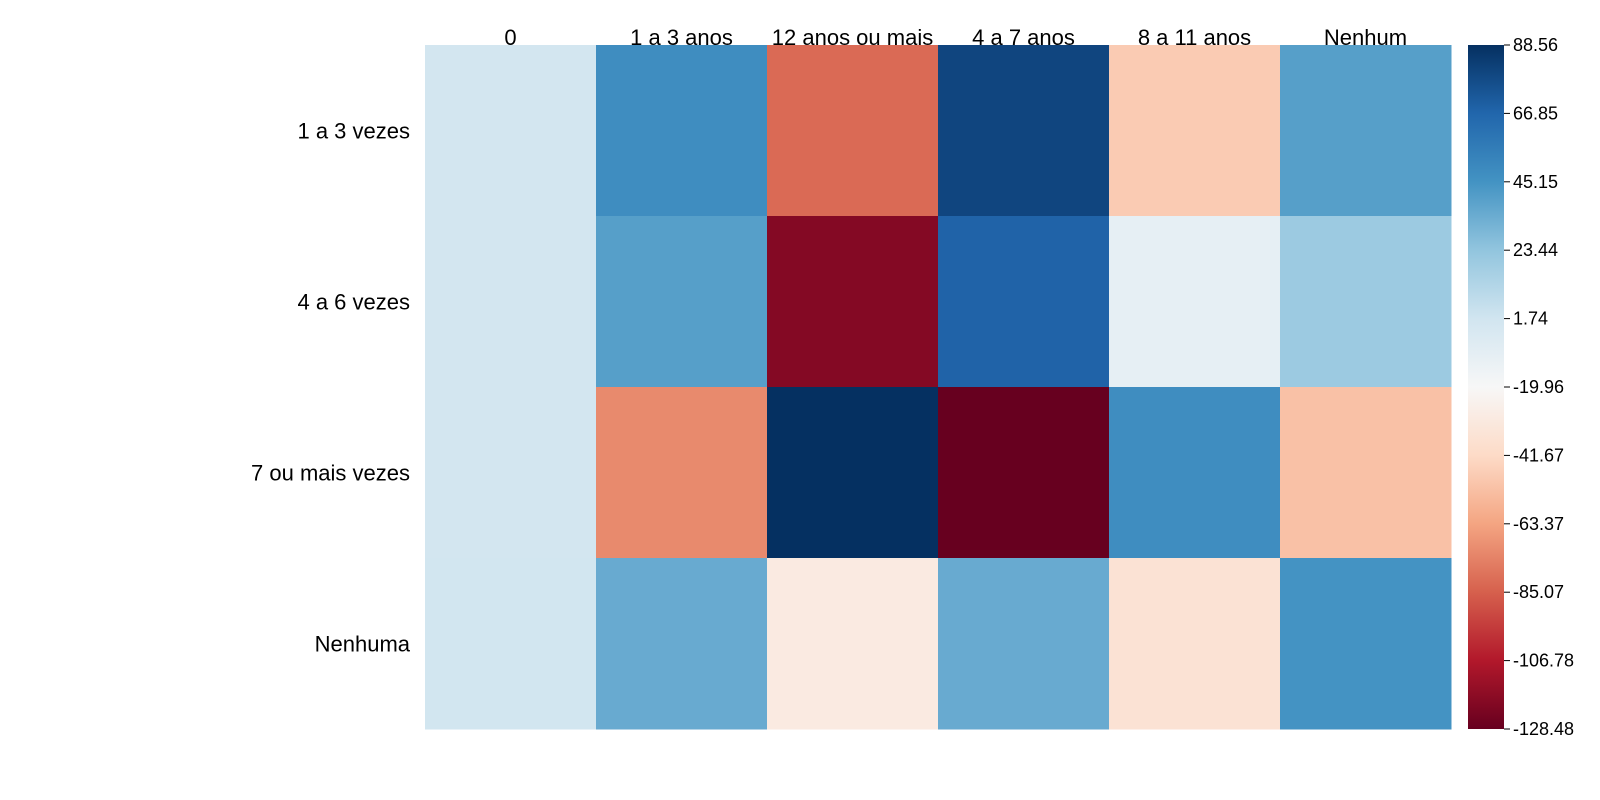  I want to click on column-label: 0, so click(510, 37).